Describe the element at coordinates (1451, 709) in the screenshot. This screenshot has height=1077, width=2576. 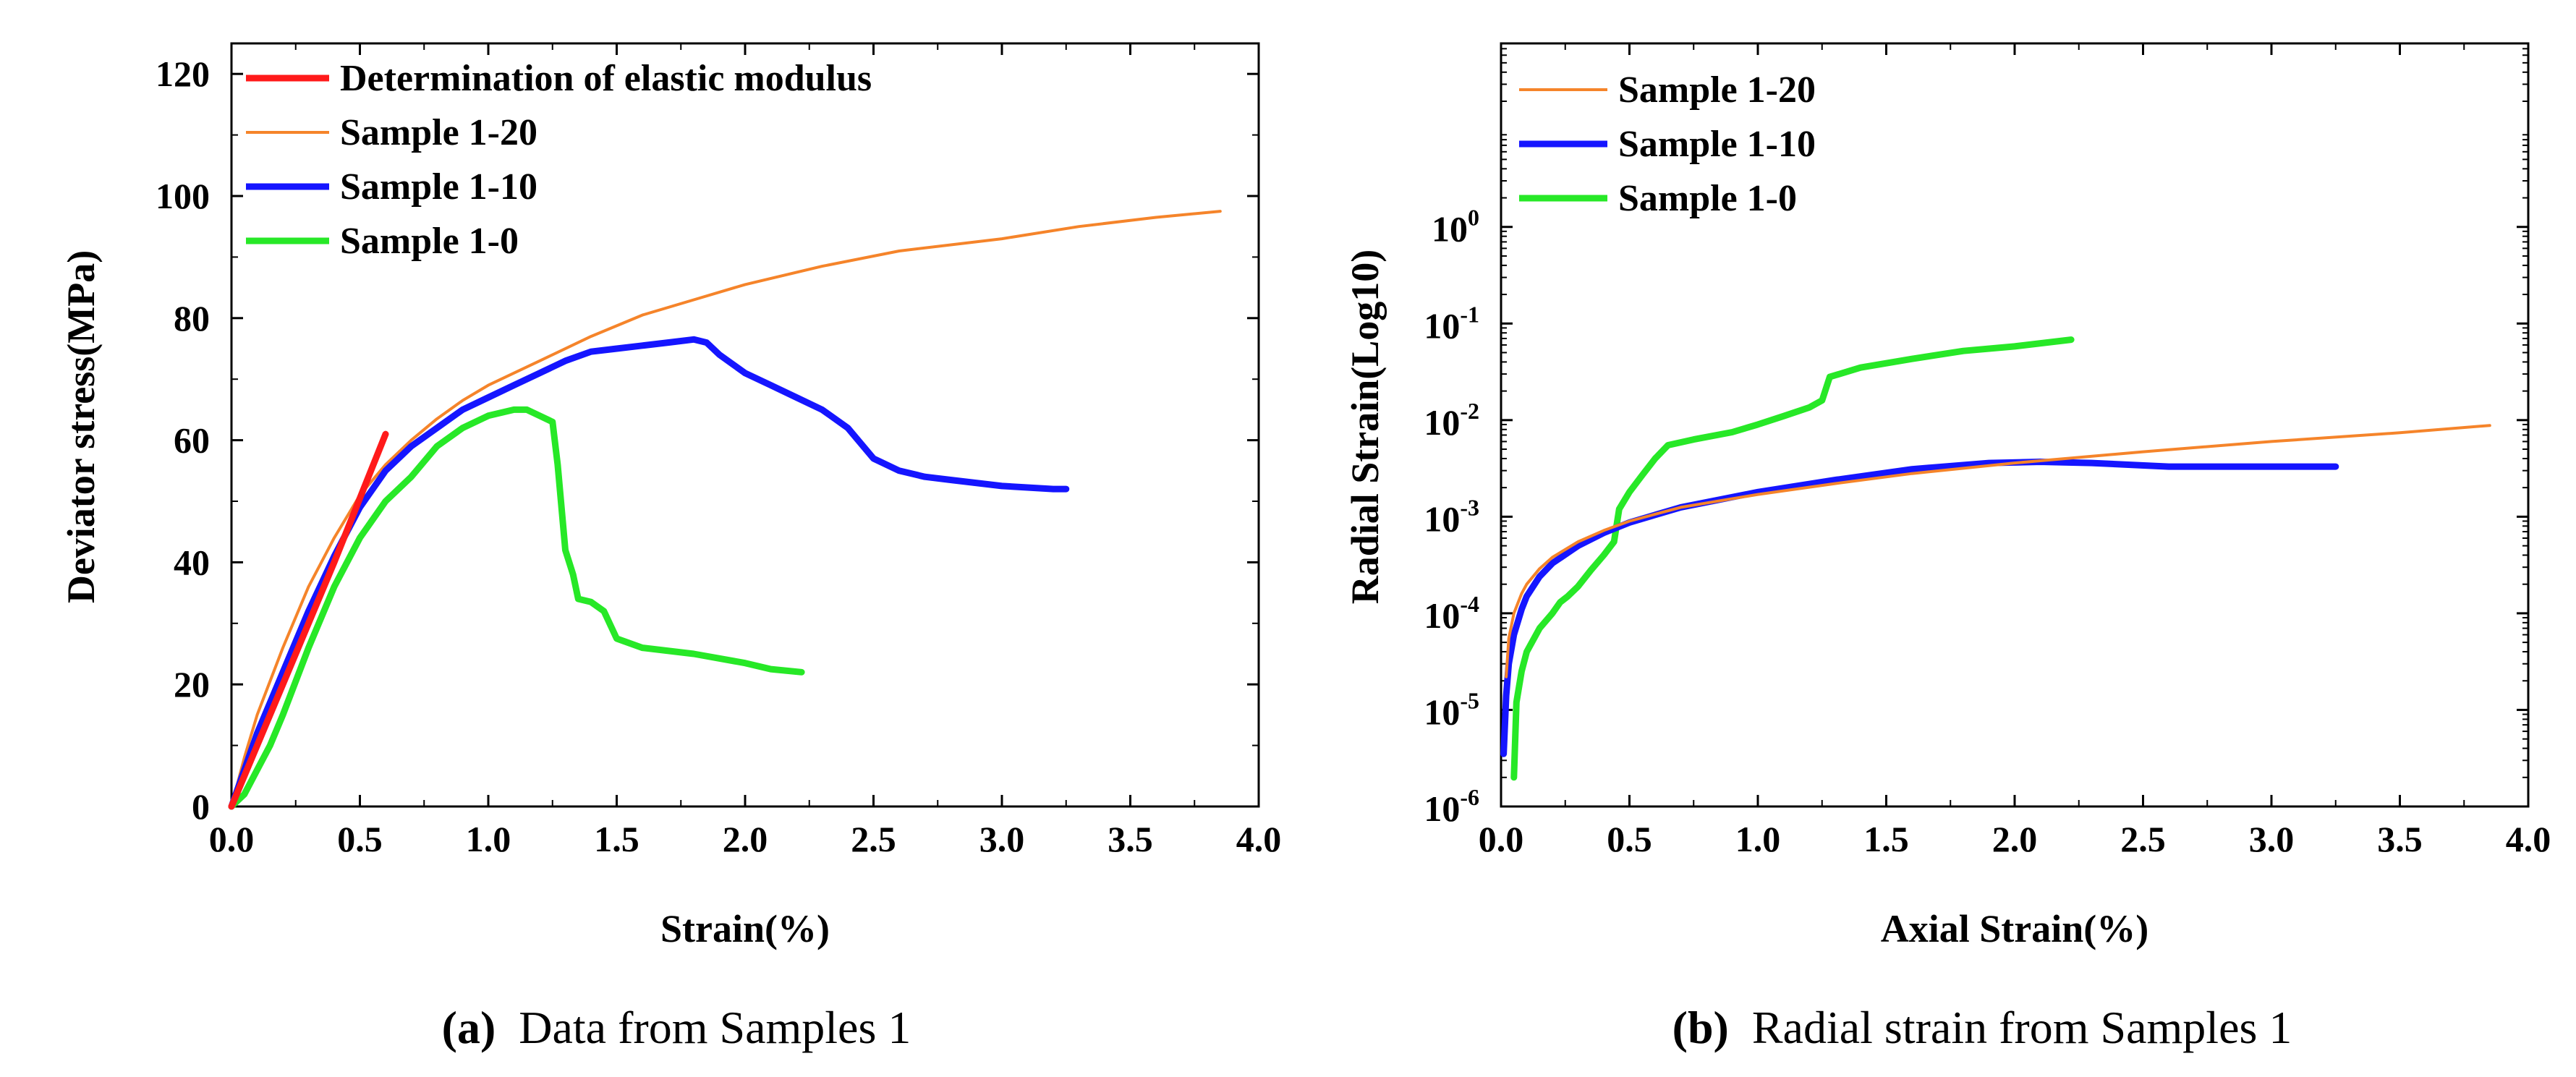
I see `y-tick-label: 10-5` at that location.